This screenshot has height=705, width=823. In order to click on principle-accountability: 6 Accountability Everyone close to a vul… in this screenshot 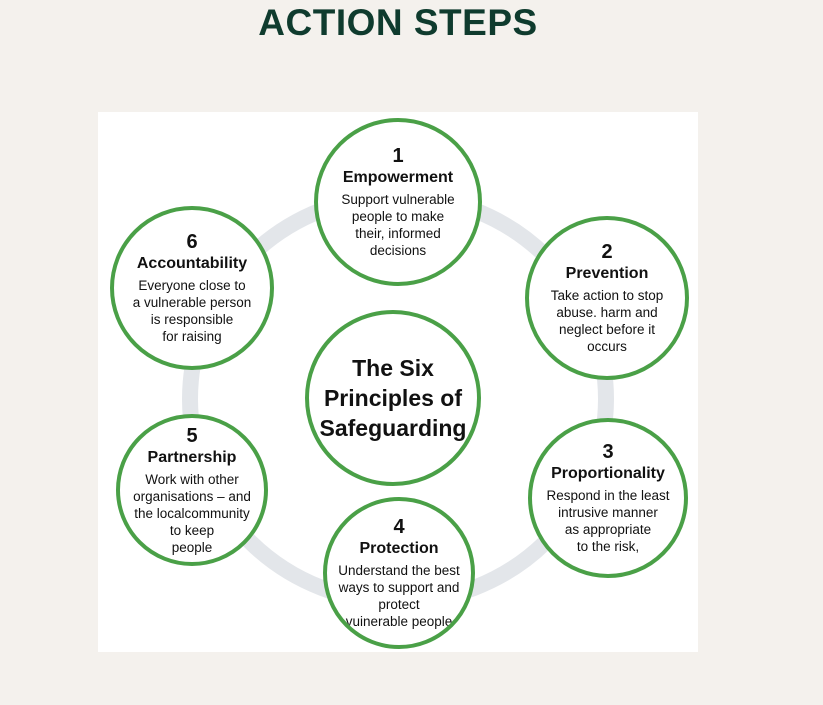, I will do `click(192, 288)`.